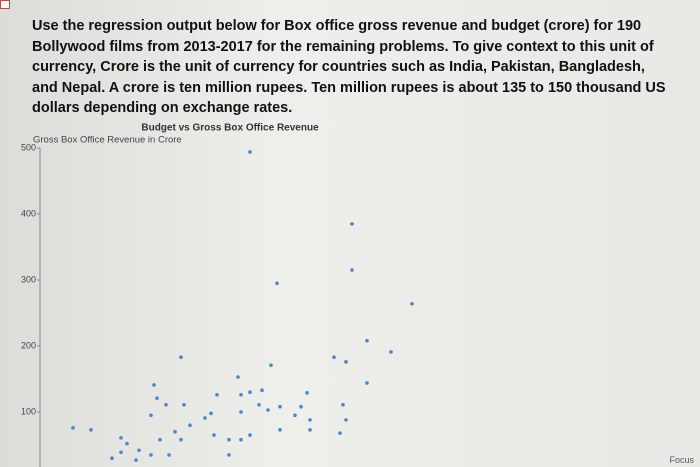  I want to click on y-tick-label: 200, so click(28, 345).